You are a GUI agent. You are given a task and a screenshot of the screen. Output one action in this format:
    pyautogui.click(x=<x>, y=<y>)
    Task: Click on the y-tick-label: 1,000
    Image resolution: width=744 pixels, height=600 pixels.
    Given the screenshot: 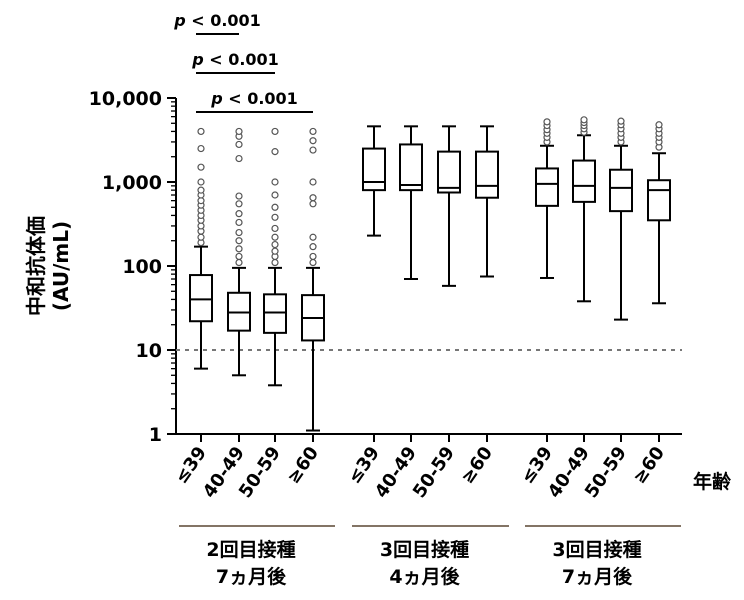 What is the action you would take?
    pyautogui.click(x=132, y=183)
    